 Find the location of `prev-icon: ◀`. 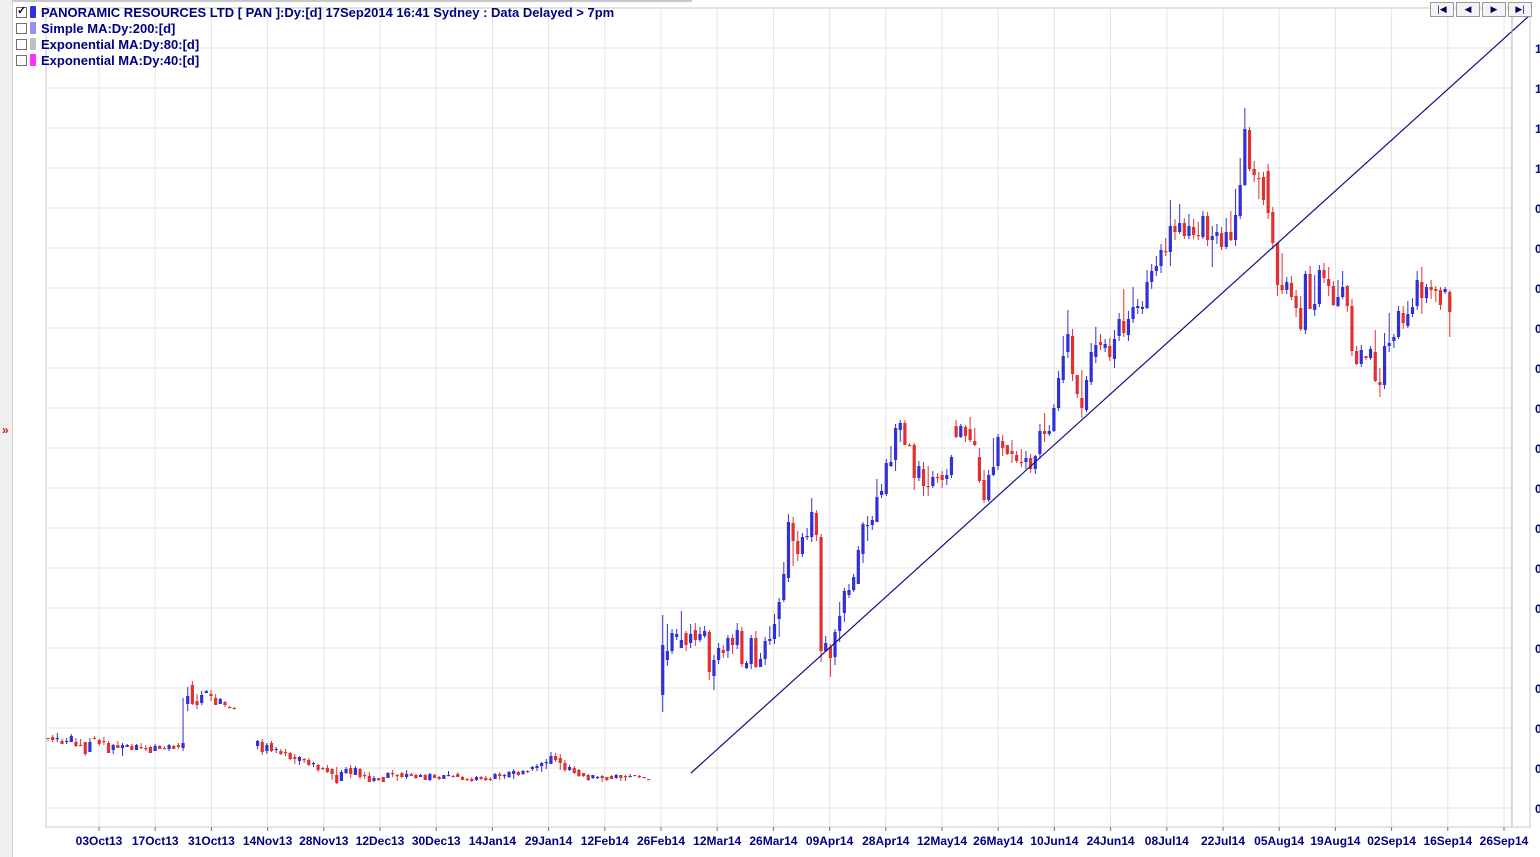

prev-icon: ◀ is located at coordinates (1468, 9).